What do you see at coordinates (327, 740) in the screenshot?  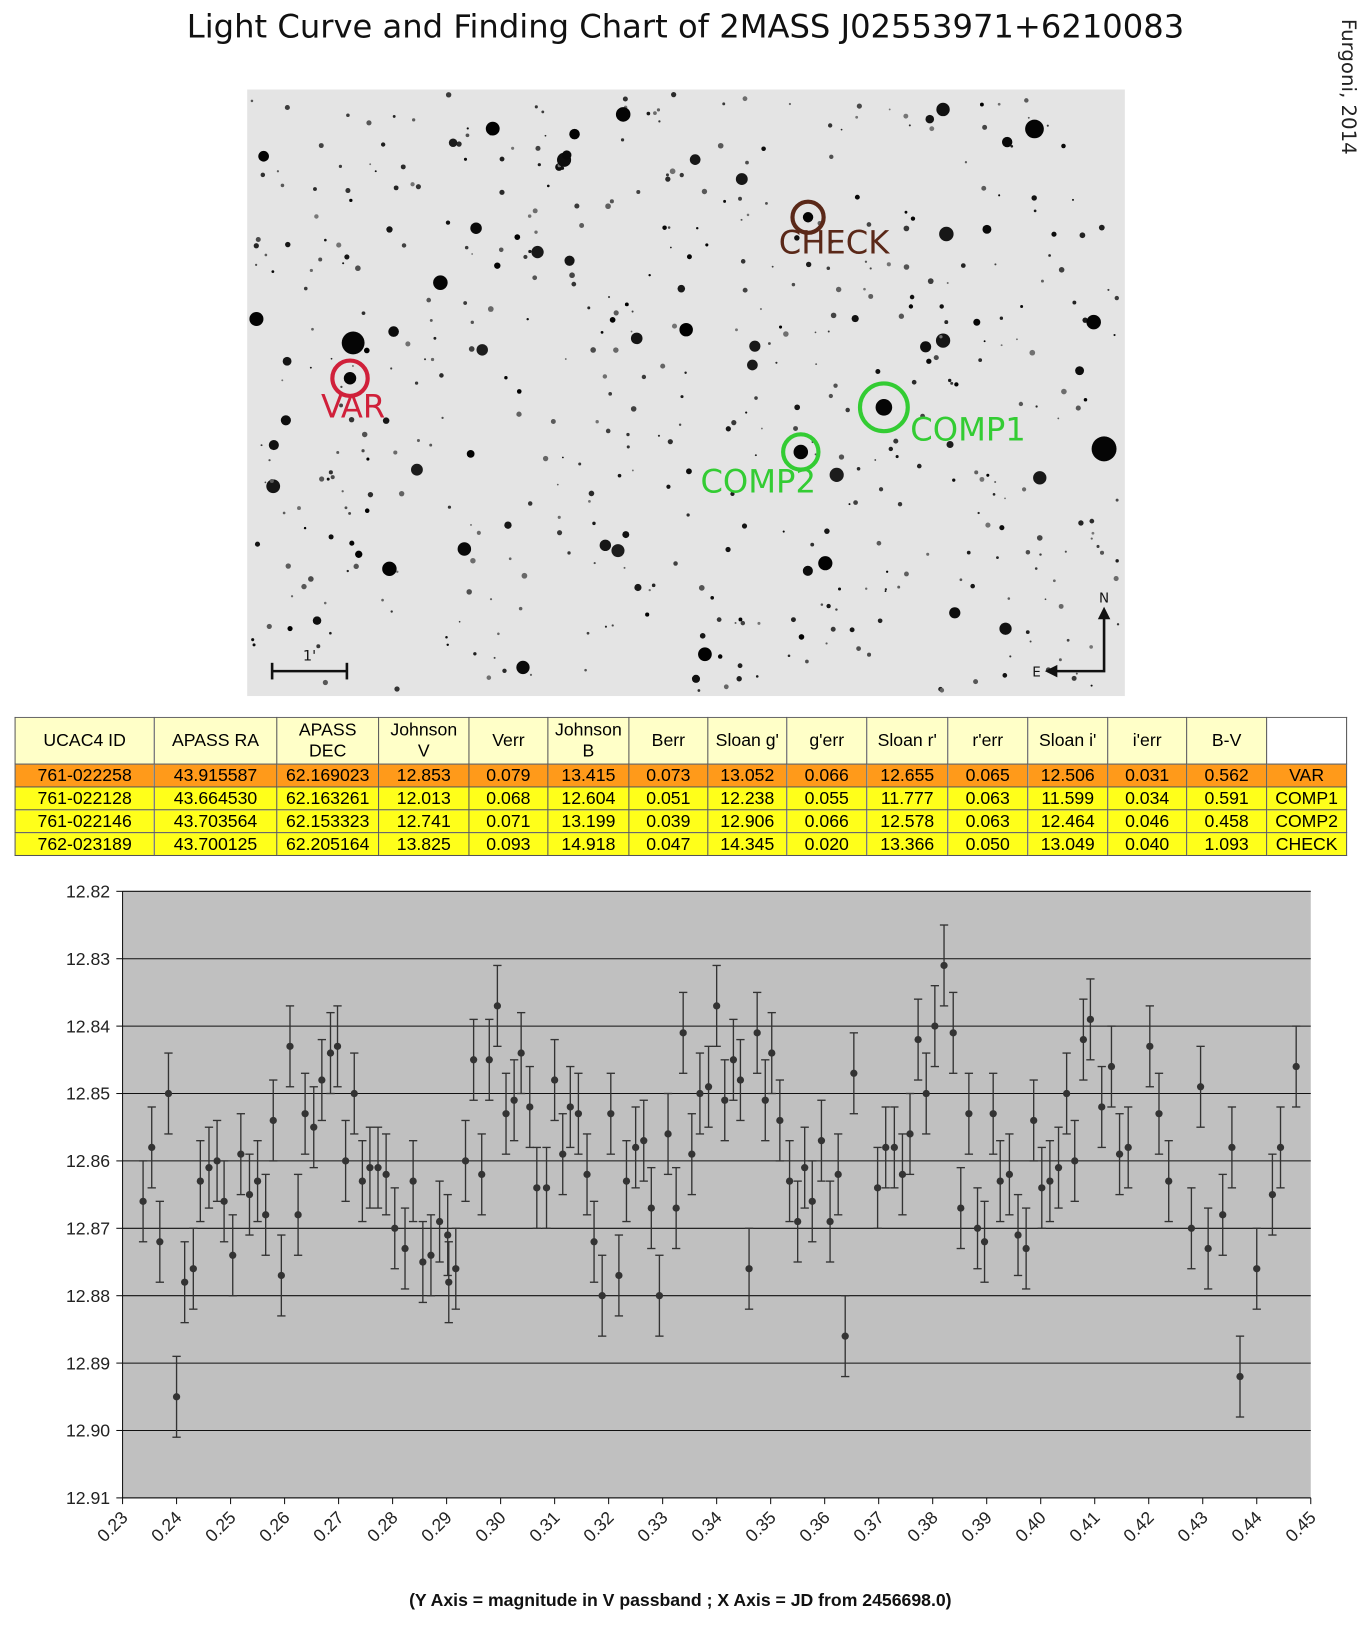 I see `header-text: APASS DEC` at bounding box center [327, 740].